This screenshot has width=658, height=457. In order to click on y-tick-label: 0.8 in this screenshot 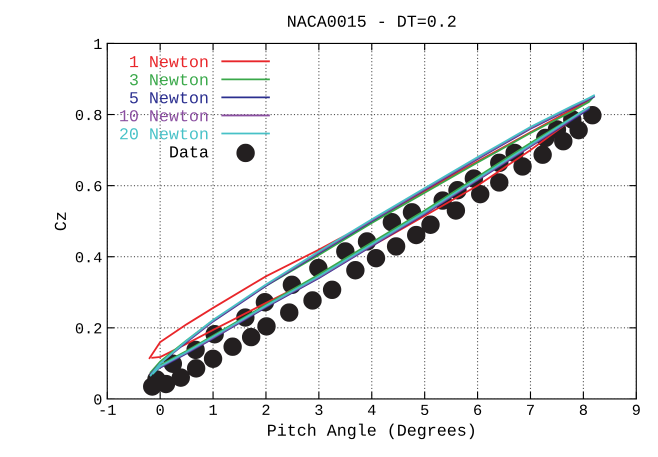, I will do `click(89, 115)`.